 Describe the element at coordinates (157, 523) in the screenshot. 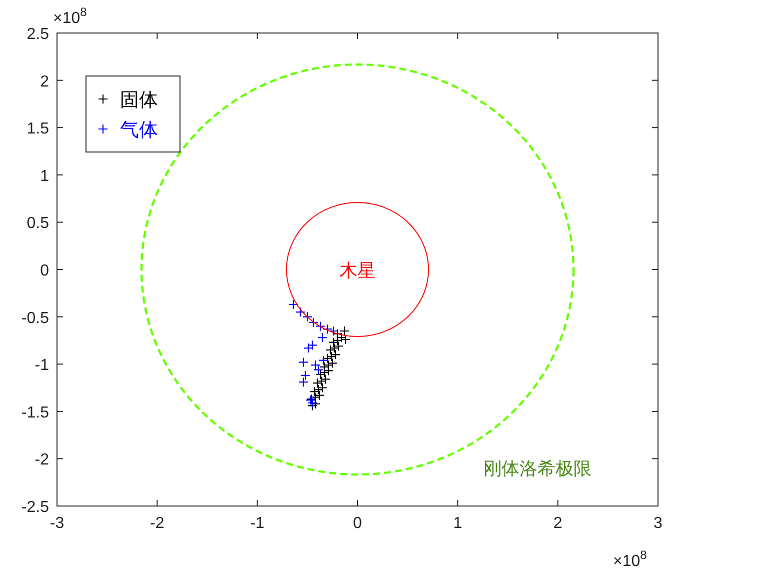

I see `x-tick-label: -2` at that location.